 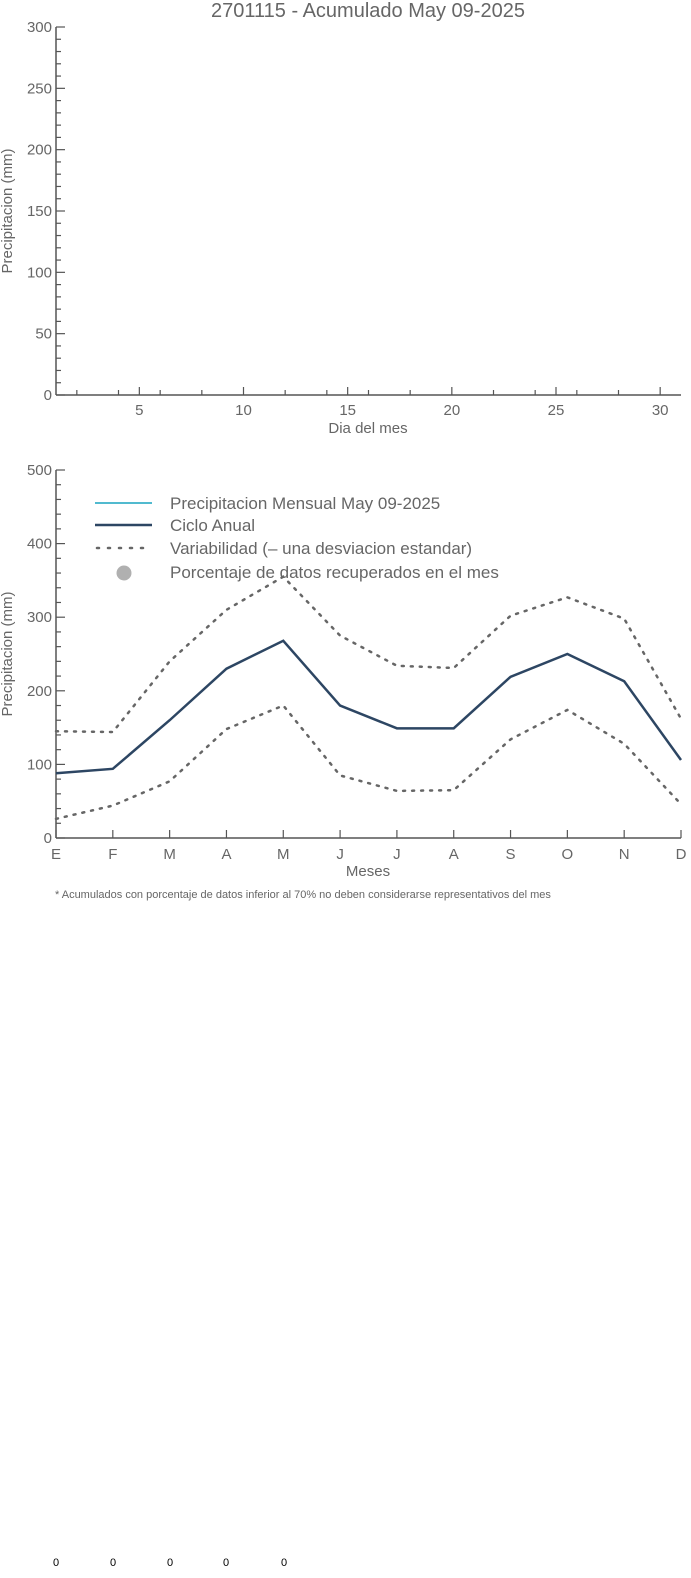 I want to click on monthly-x-label: Meses, so click(x=368, y=871).